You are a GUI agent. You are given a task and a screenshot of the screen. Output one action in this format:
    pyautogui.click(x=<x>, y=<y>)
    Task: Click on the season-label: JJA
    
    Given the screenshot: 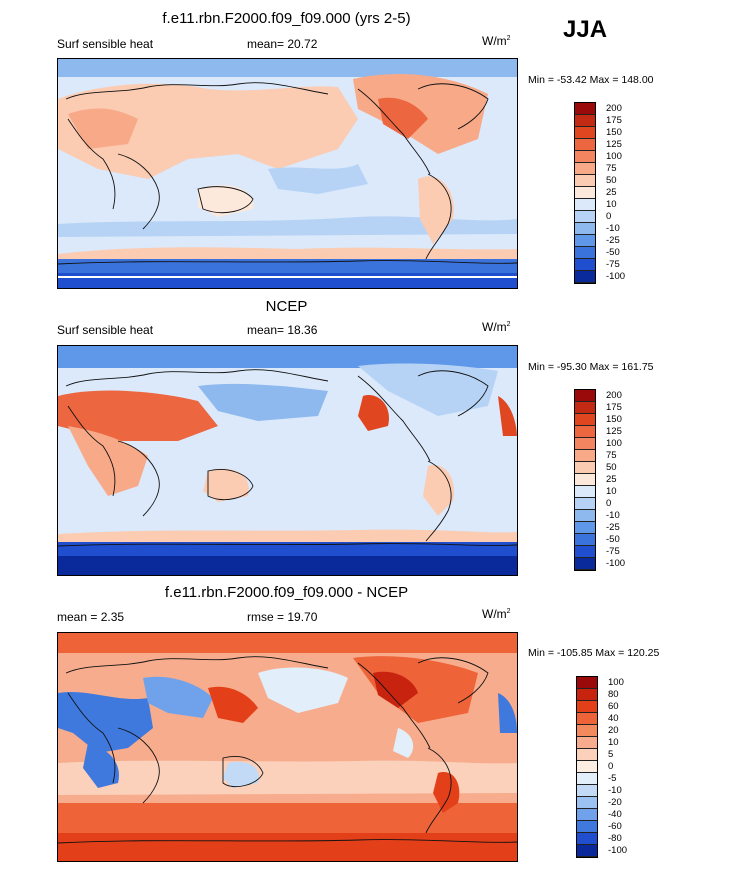 What is the action you would take?
    pyautogui.click(x=585, y=29)
    